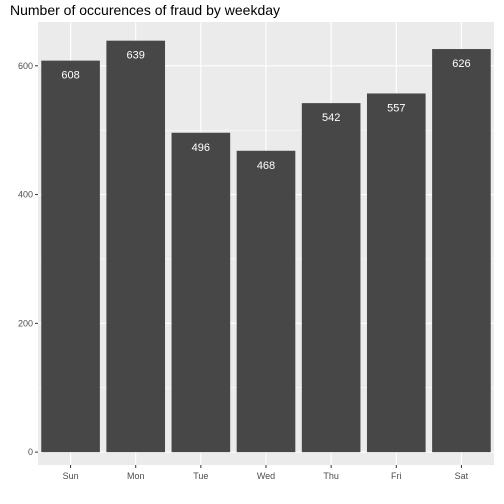 This screenshot has height=504, width=504. What do you see at coordinates (70, 76) in the screenshot?
I see `bar-value-label: 608` at bounding box center [70, 76].